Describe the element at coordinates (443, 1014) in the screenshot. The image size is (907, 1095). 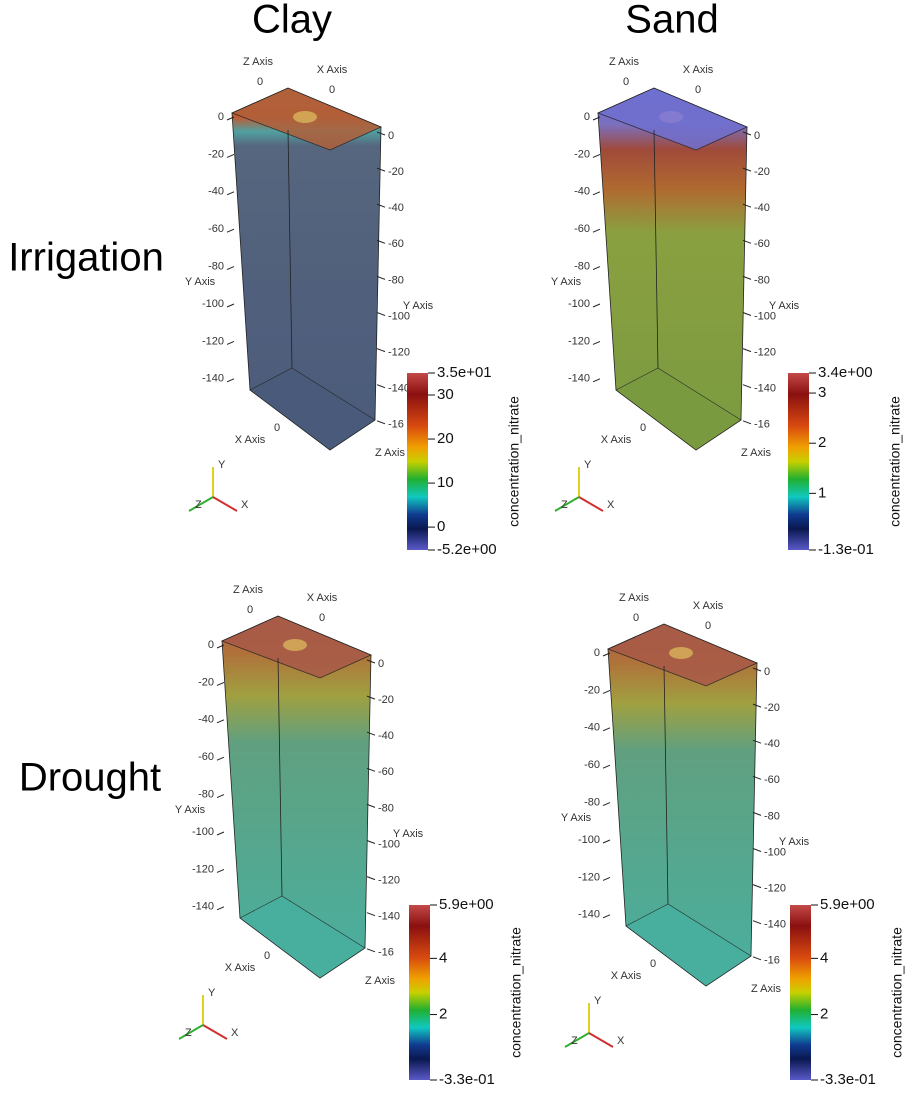
I see `colorbar-tick-label: 2` at that location.